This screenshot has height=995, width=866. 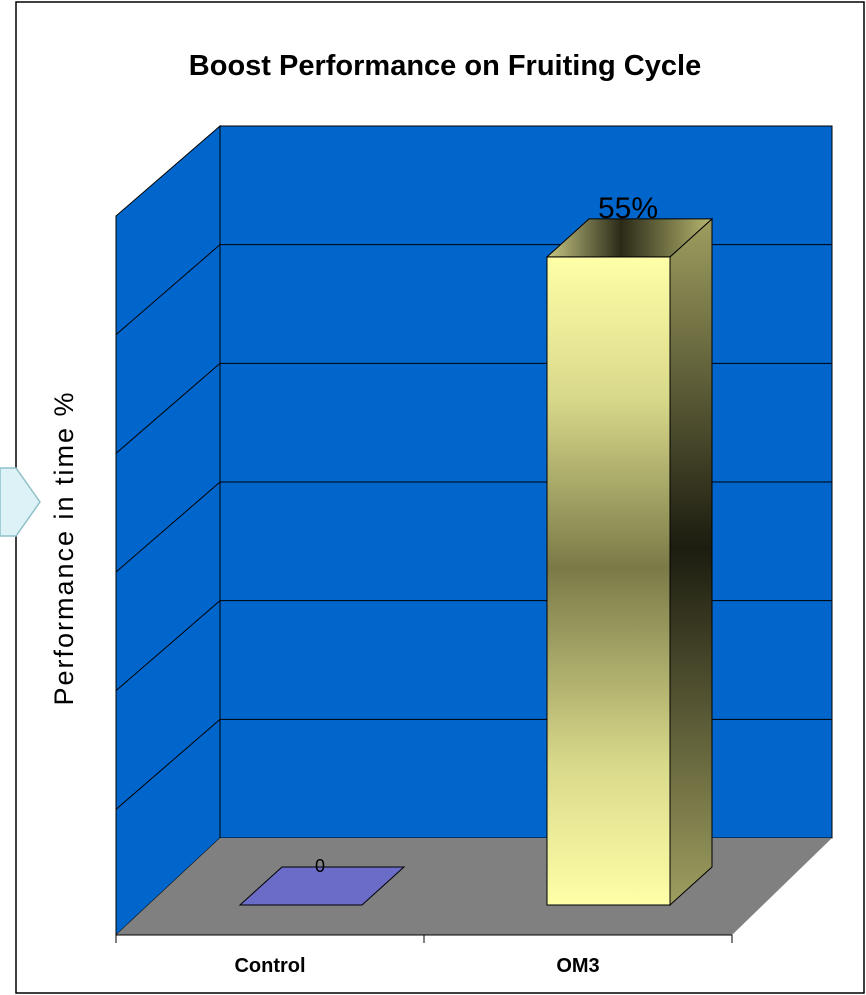 I want to click on data-label-om3: 55%, so click(x=628, y=208).